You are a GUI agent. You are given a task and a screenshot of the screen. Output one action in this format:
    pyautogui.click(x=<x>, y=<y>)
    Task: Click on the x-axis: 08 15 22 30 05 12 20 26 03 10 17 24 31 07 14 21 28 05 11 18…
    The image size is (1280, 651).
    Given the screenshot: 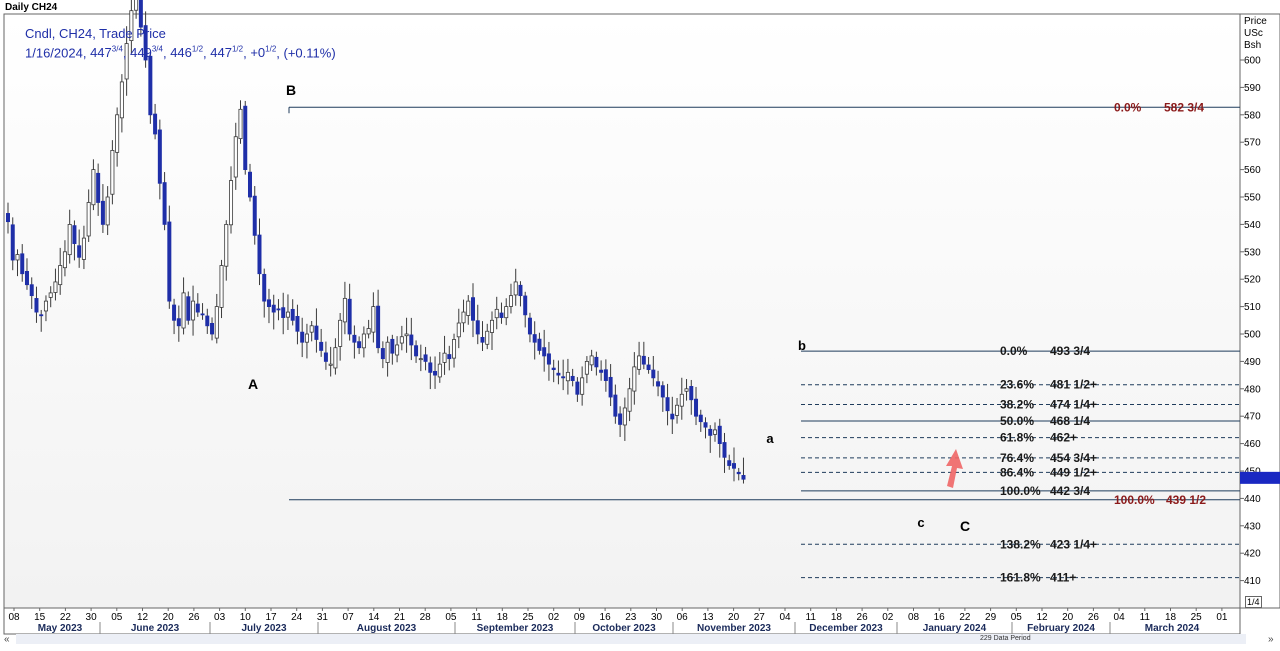 What is the action you would take?
    pyautogui.click(x=618, y=621)
    